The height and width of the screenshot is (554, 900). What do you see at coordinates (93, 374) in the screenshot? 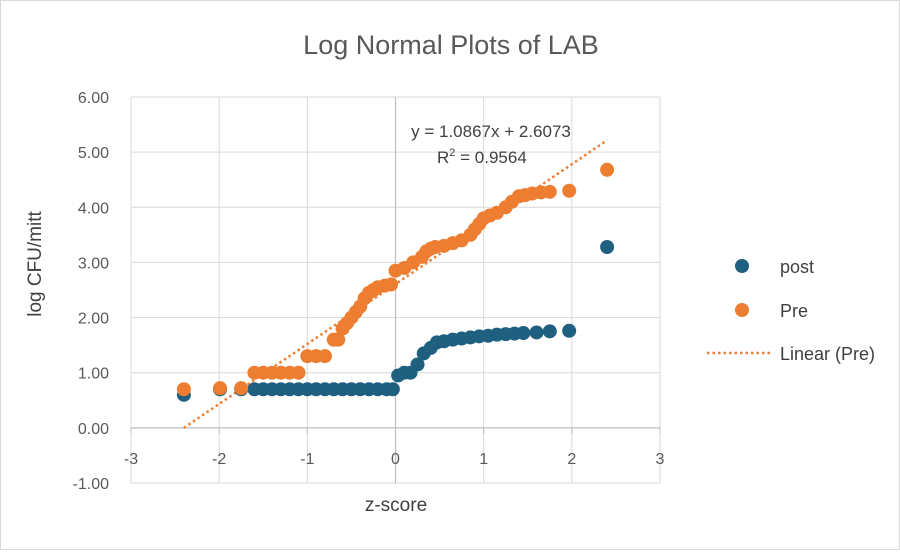
I see `y-tick-label: 1.00` at bounding box center [93, 374].